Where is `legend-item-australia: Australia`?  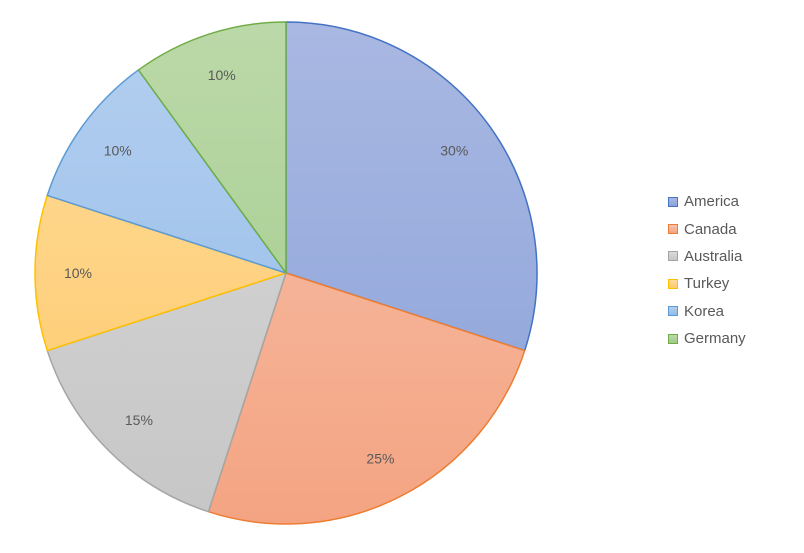 legend-item-australia: Australia is located at coordinates (733, 256).